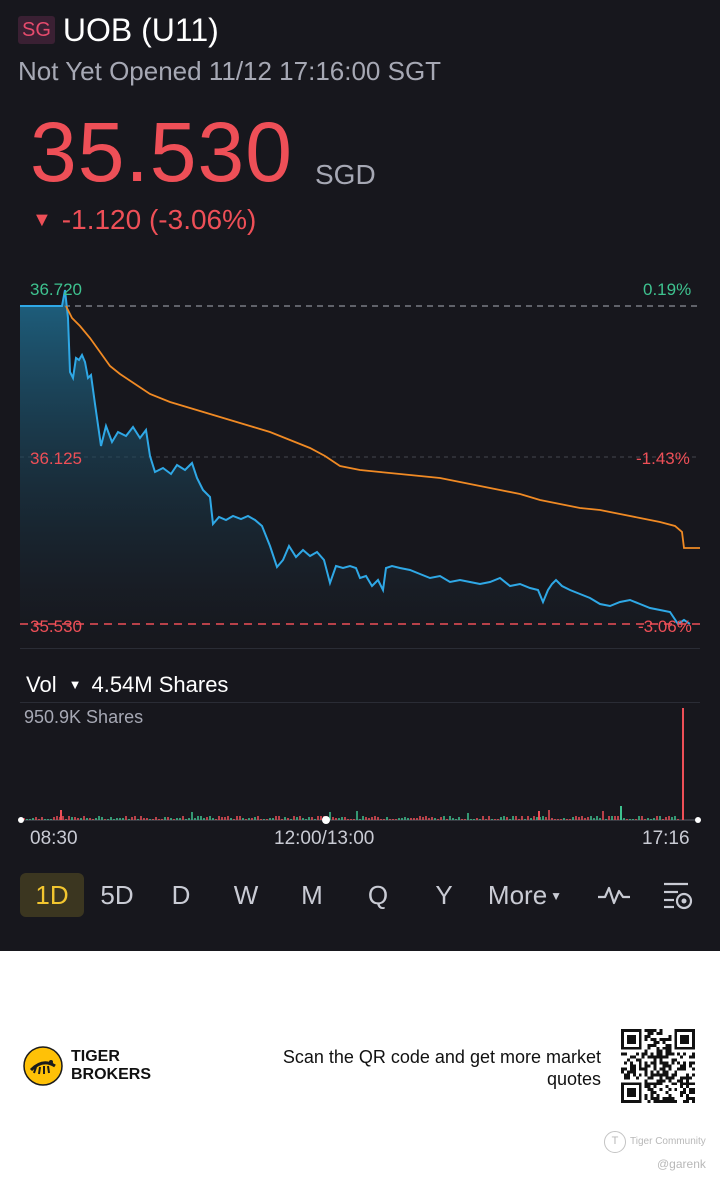  Describe the element at coordinates (665, 626) in the screenshot. I see `low-pct-label: -3.06%` at that location.